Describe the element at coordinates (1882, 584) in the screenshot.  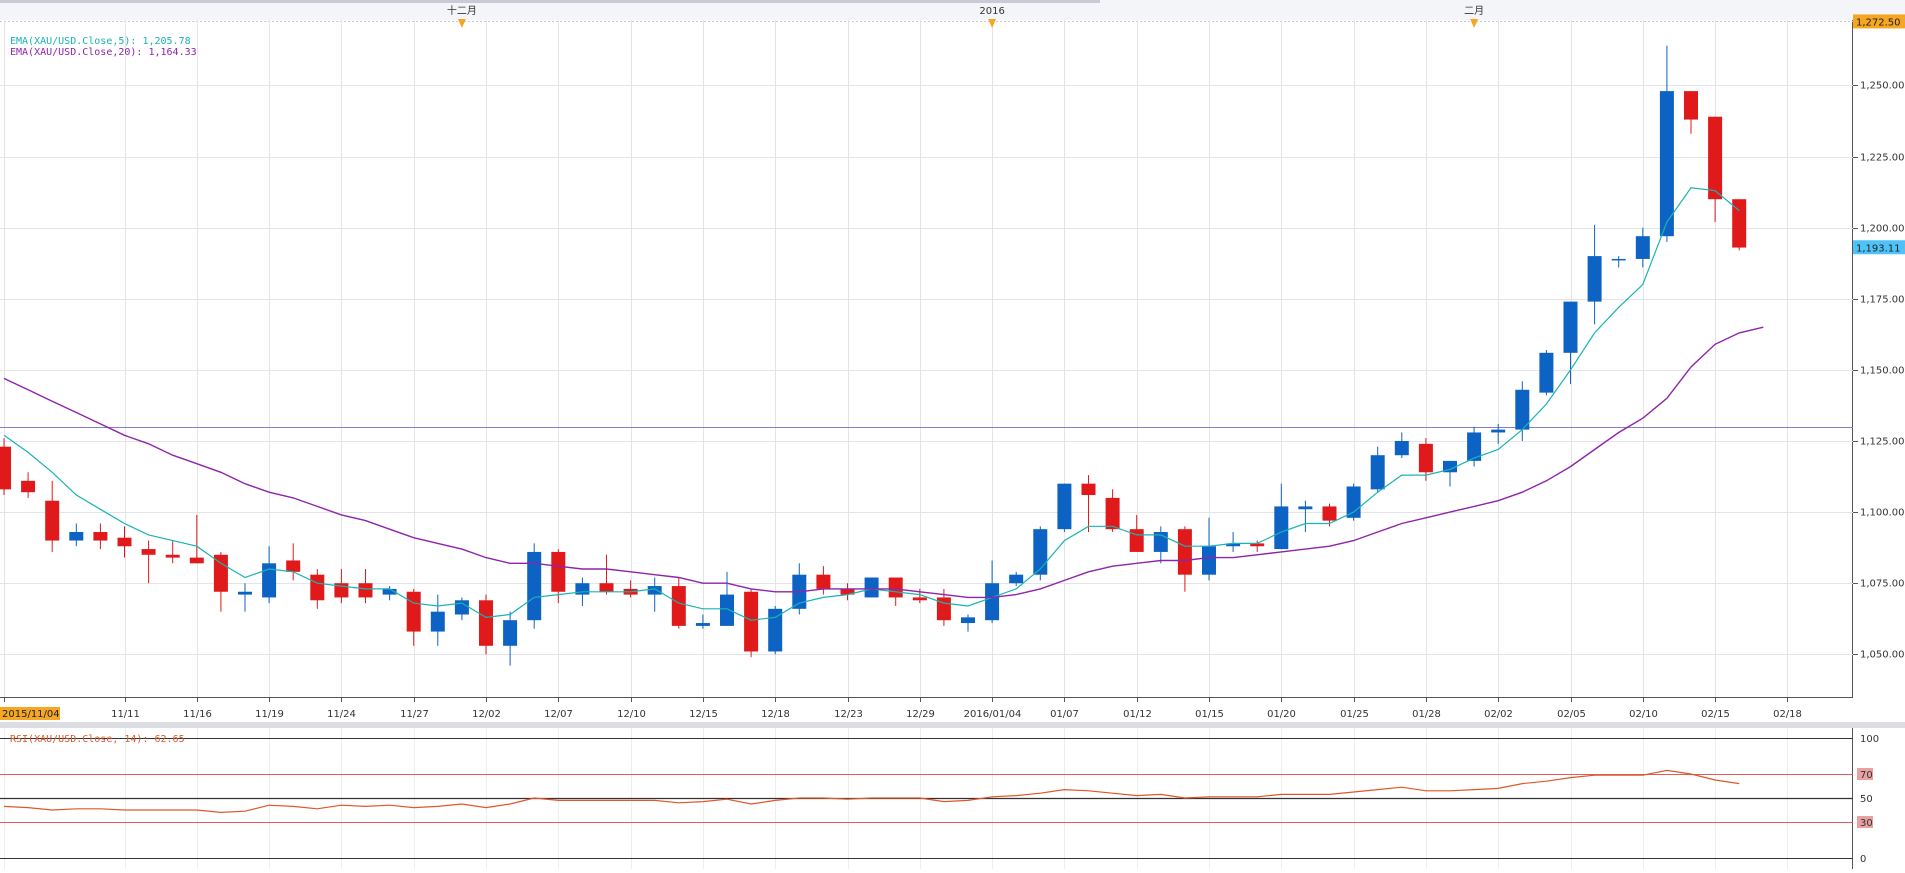
I see `y-tick-label: 1,075.00` at that location.